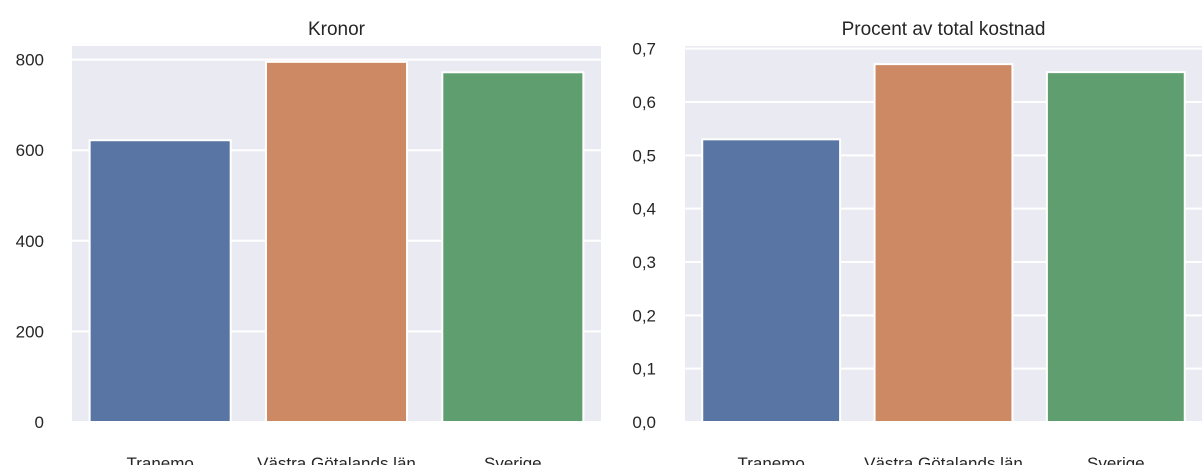 The height and width of the screenshot is (465, 1202). I want to click on chart-1-xtick-label-1: Tranemo, so click(159, 459).